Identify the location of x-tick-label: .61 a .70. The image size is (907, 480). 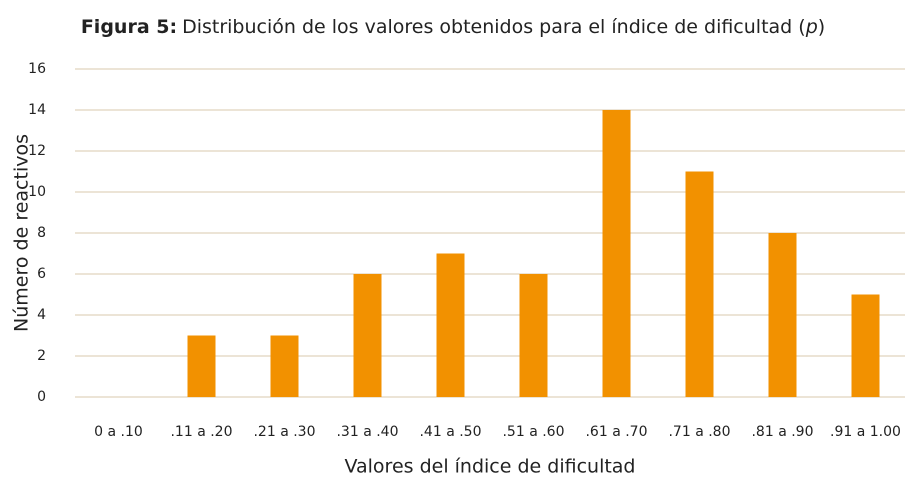
(616, 432).